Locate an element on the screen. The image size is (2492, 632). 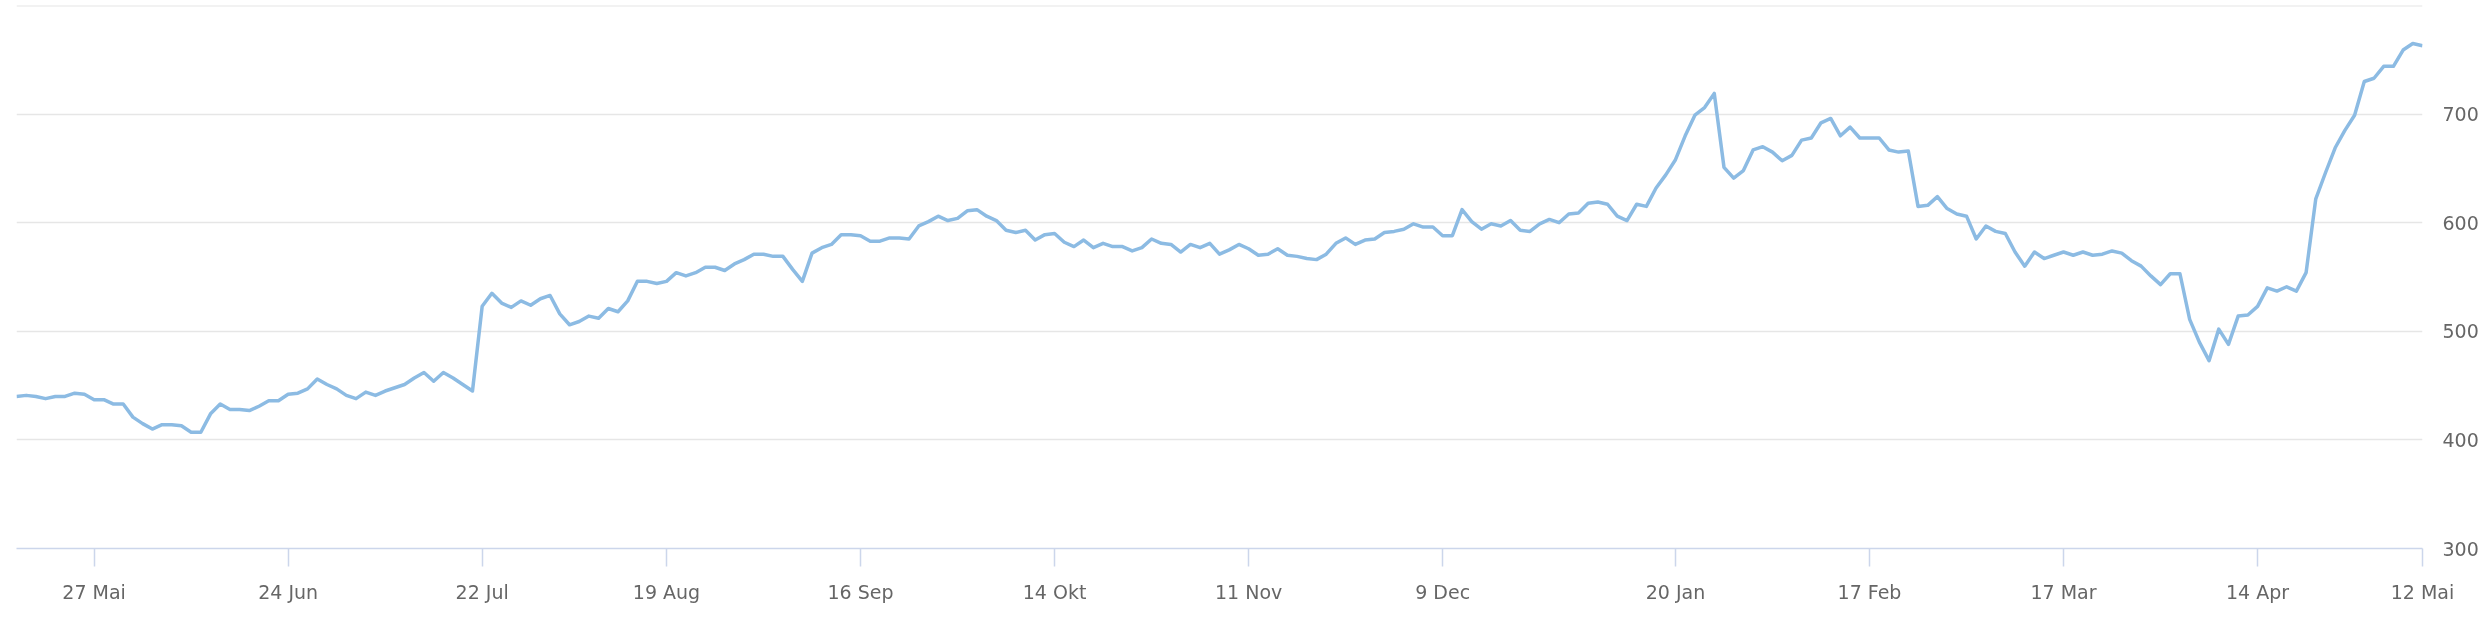
y-tick-label: 400 is located at coordinates (2460, 439).